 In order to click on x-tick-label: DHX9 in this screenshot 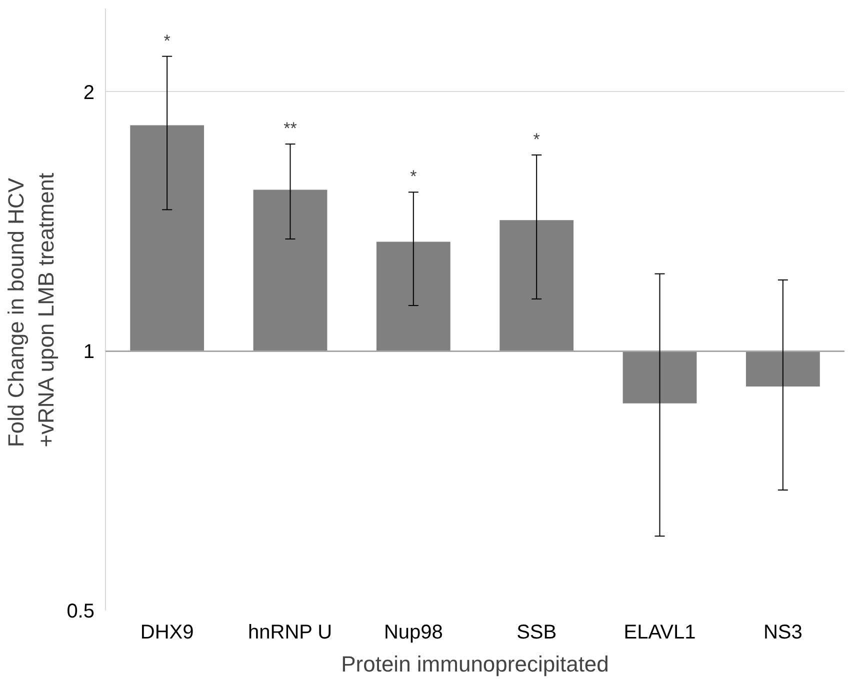, I will do `click(167, 633)`.